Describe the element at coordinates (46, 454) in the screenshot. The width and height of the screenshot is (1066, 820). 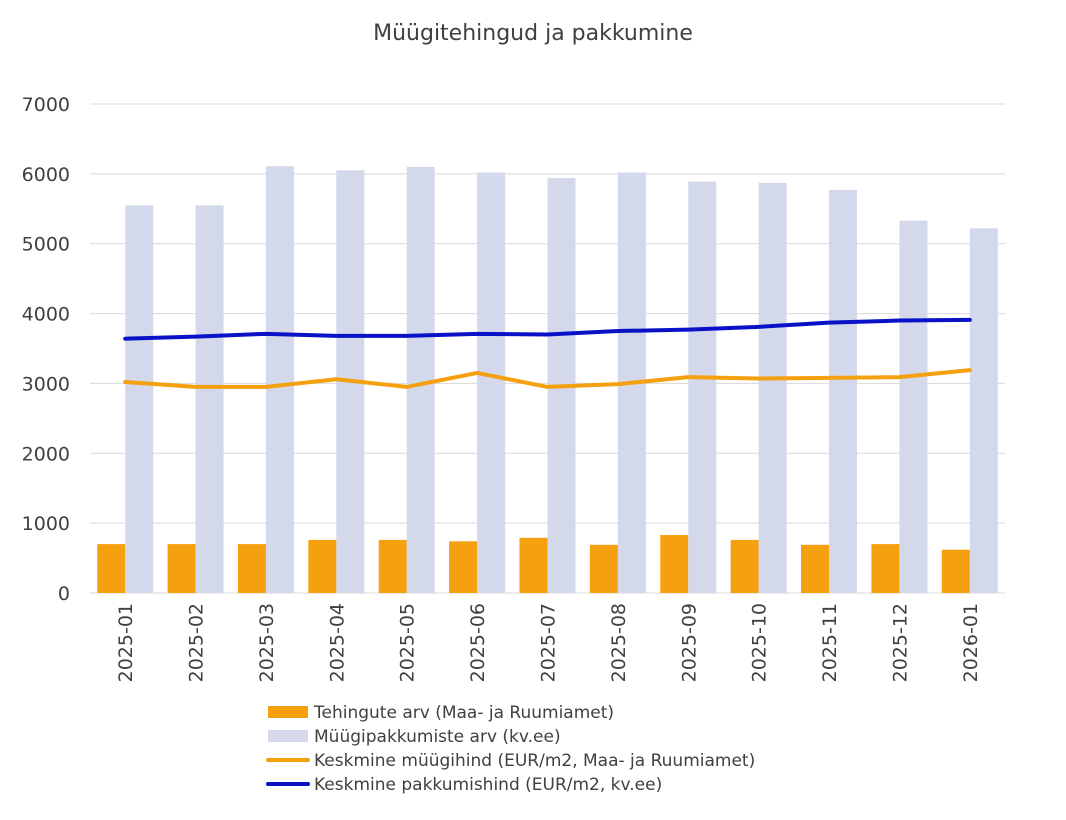
I see `y-tick-label: 2000` at that location.